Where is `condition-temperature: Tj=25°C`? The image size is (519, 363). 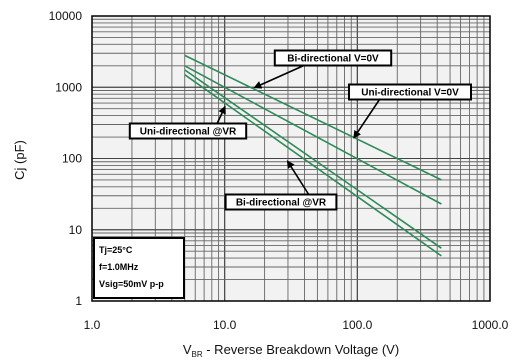 condition-temperature: Tj=25°C is located at coordinates (116, 250).